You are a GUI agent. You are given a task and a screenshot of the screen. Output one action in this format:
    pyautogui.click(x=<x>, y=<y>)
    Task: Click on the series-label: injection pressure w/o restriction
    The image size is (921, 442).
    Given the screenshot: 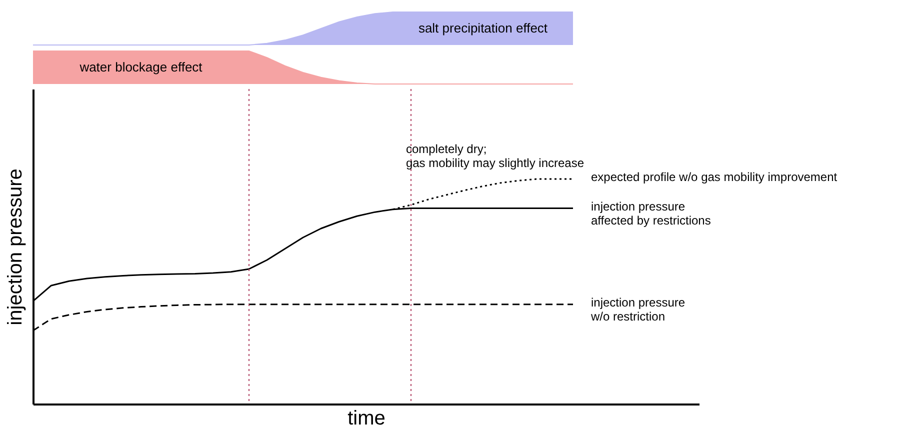 What is the action you would take?
    pyautogui.click(x=638, y=309)
    